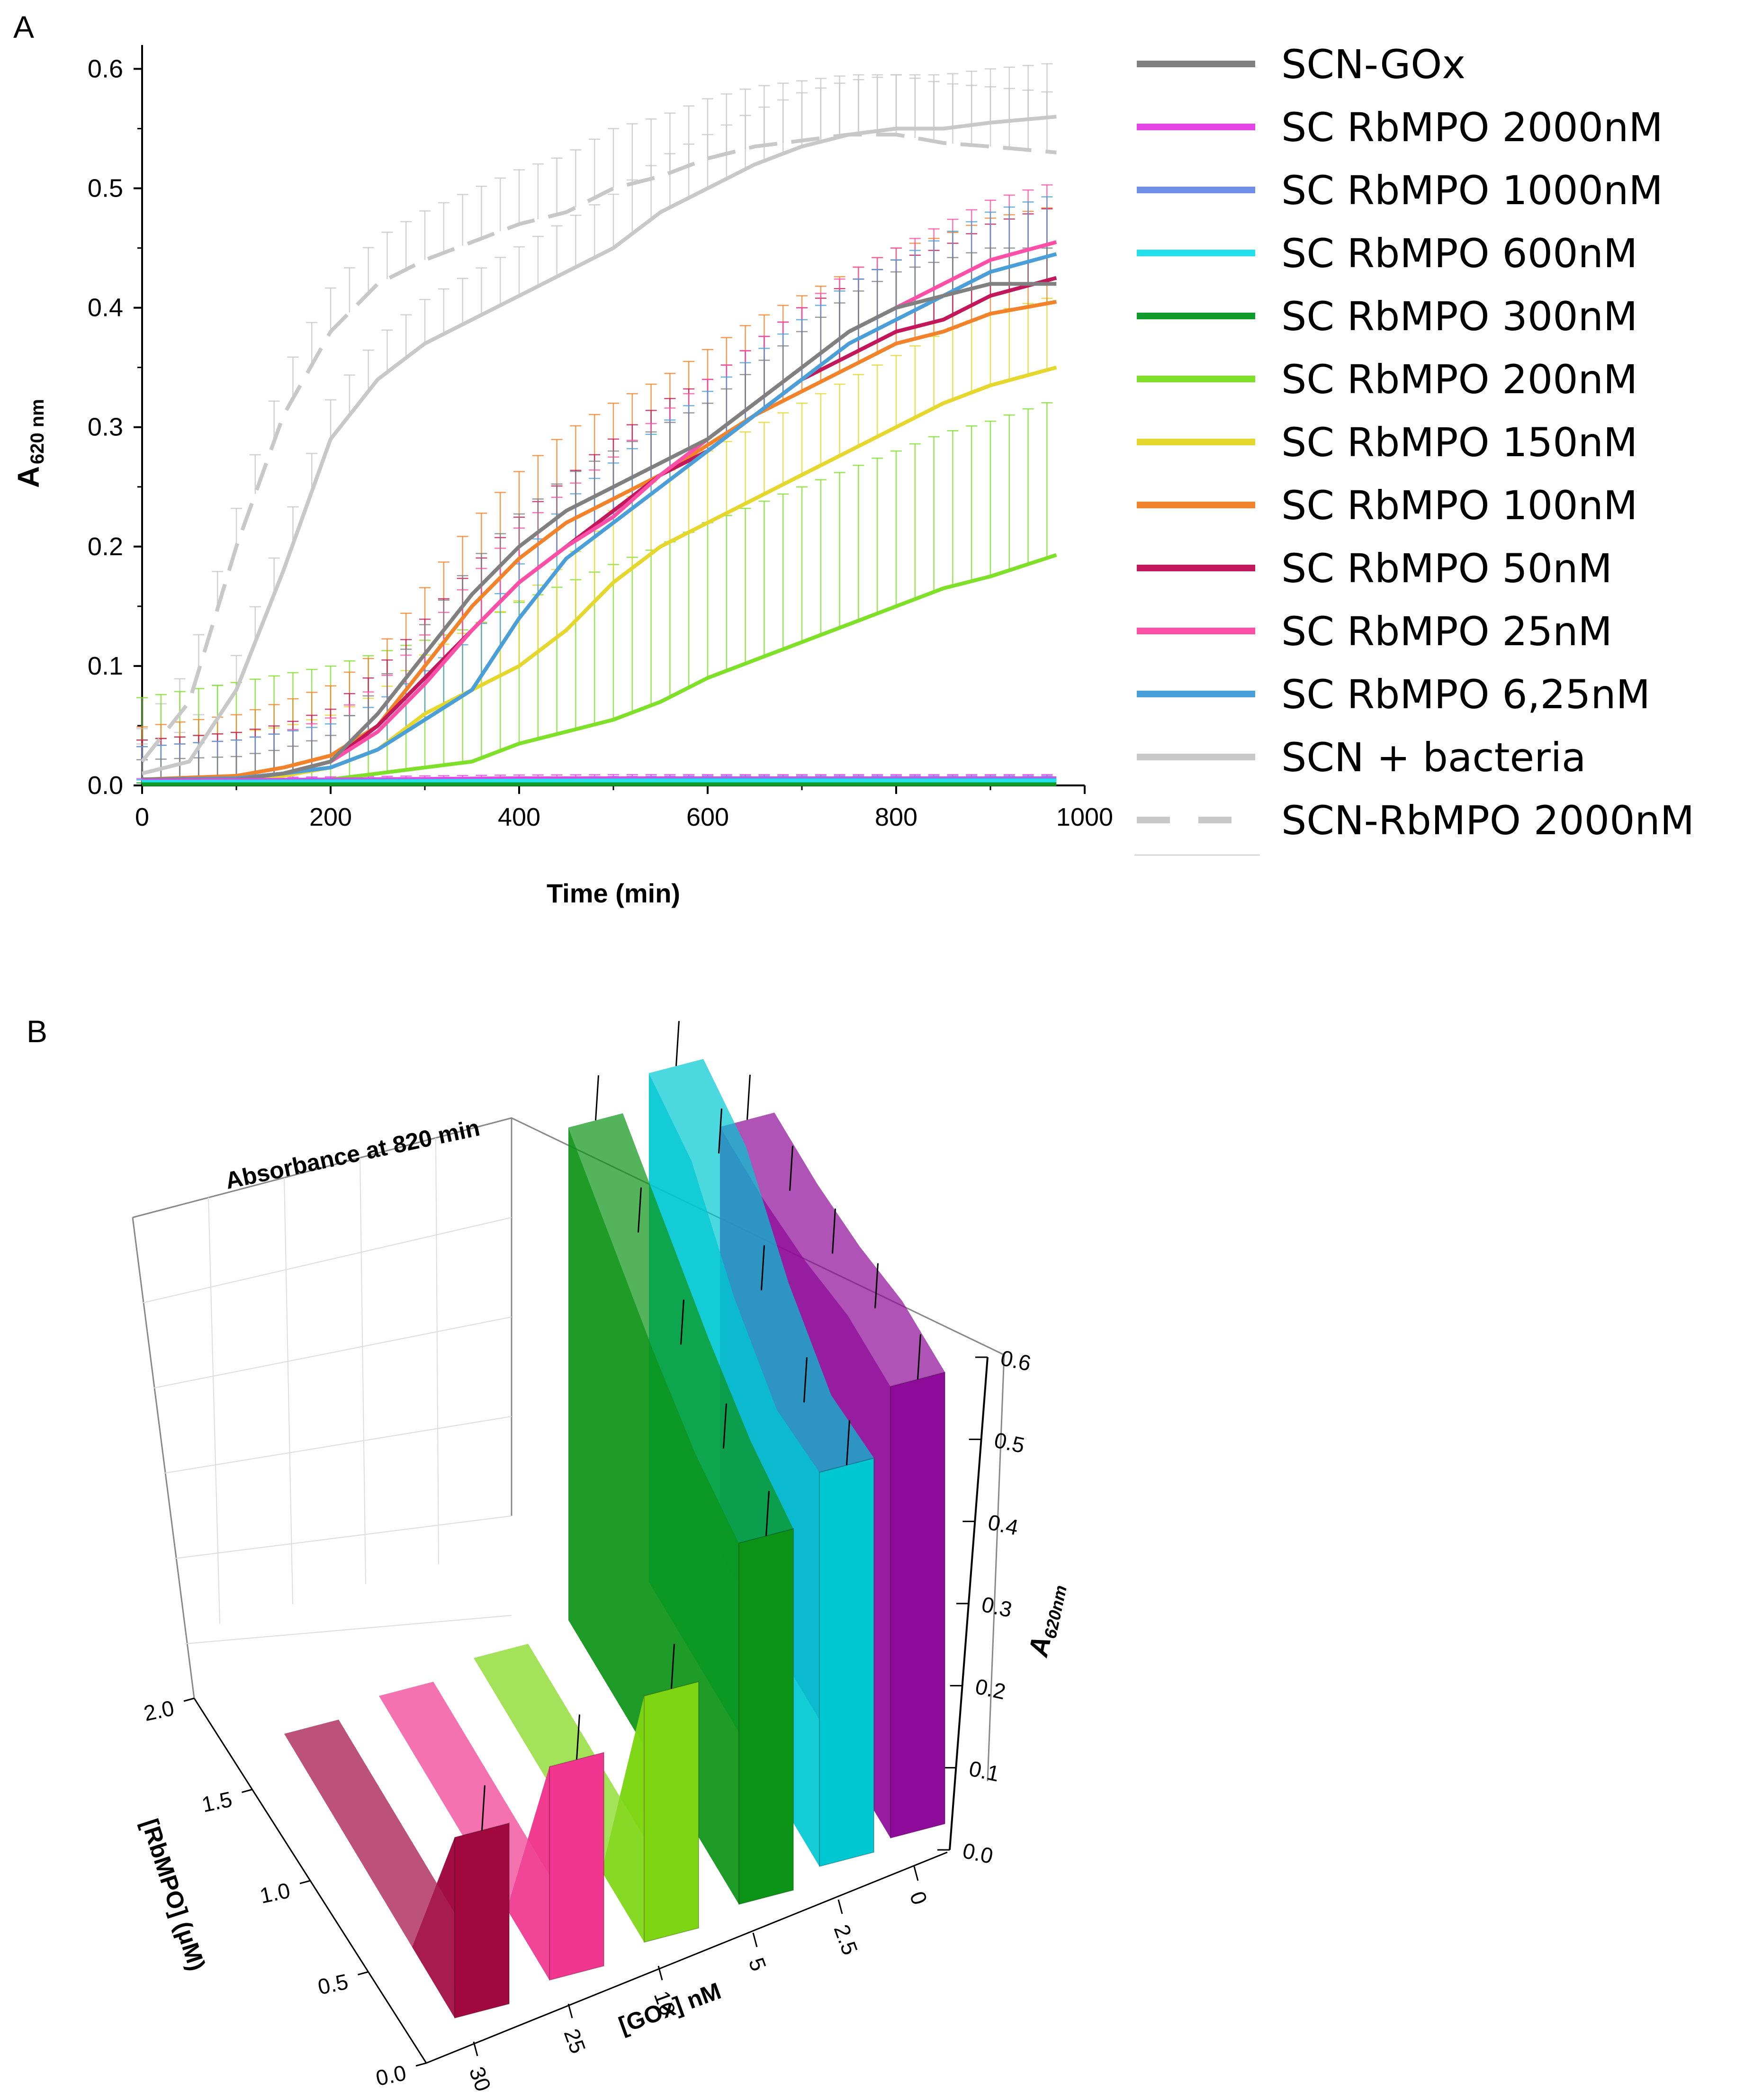  What do you see at coordinates (1055, 1612) in the screenshot?
I see `panel-b-z-axis-title-sub: 620nm` at bounding box center [1055, 1612].